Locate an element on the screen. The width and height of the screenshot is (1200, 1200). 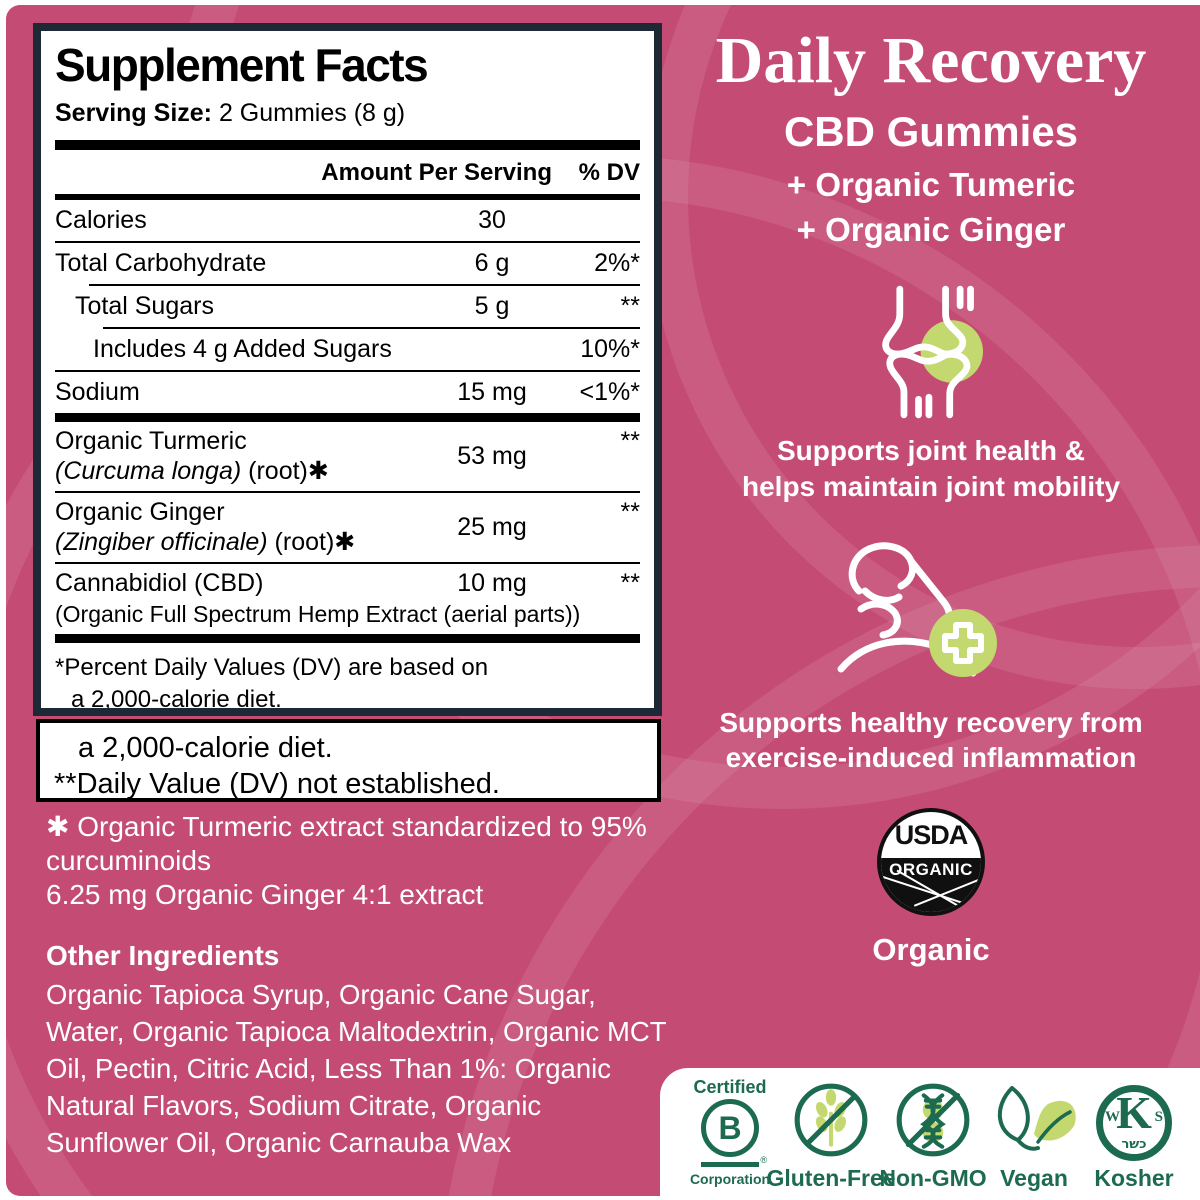
badge-gluten-free: Gluten-Free is located at coordinates (831, 1135).